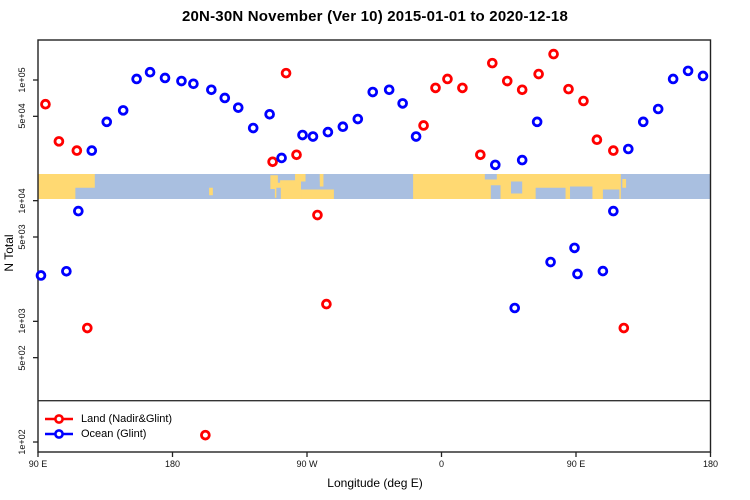 The image size is (750, 500). Describe the element at coordinates (22, 321) in the screenshot. I see `y-tick-label: 1e+03` at that location.